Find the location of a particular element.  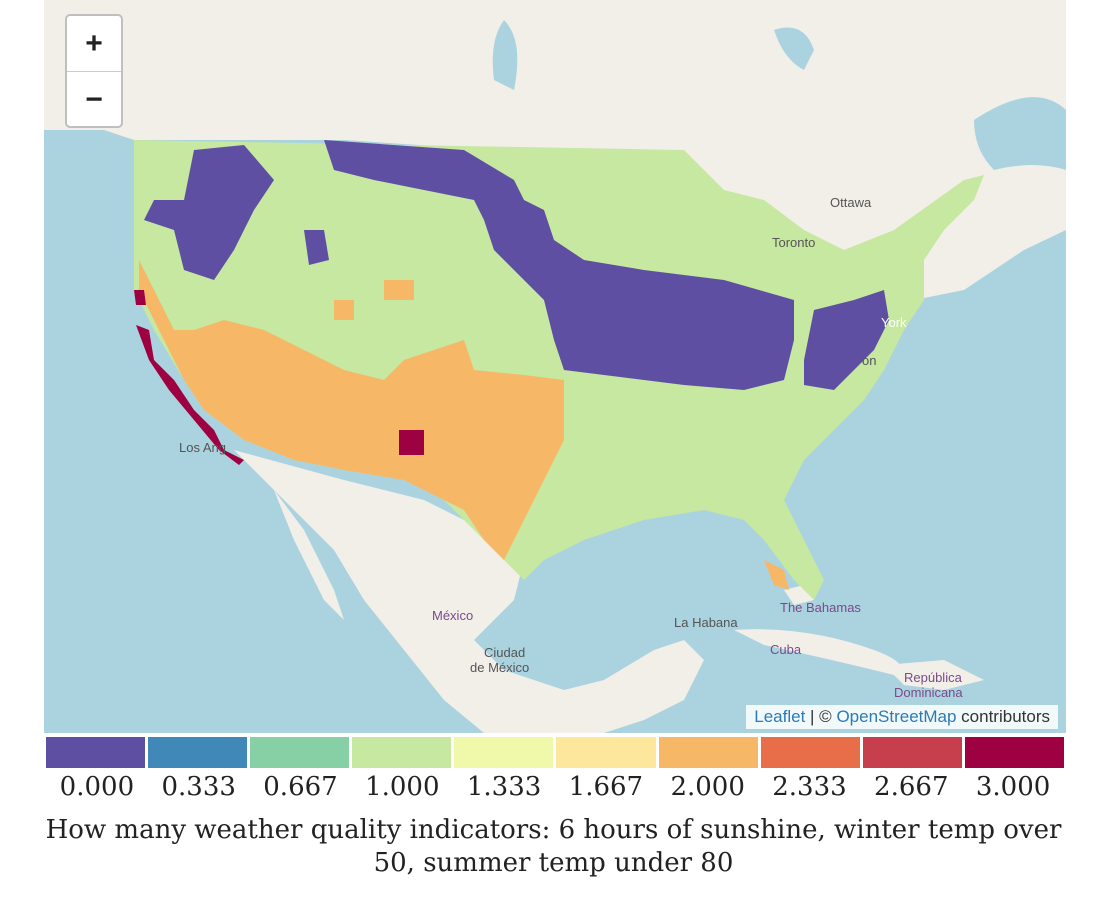

country-label-bahamas: The Bahamas is located at coordinates (820, 607).